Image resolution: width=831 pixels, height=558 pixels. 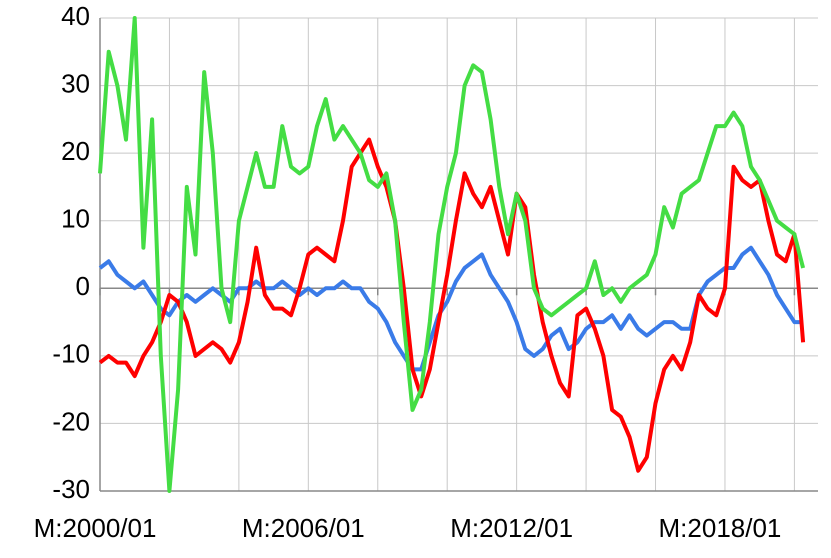 What do you see at coordinates (75, 83) in the screenshot?
I see `y-tick-label: 30` at bounding box center [75, 83].